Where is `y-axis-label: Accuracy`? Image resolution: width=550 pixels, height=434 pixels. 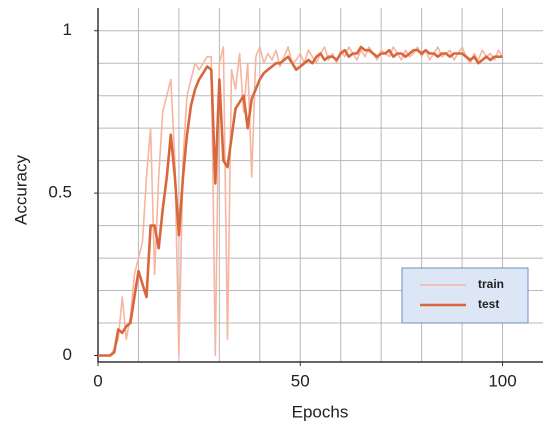
y-axis-label: Accuracy is located at coordinates (20, 190).